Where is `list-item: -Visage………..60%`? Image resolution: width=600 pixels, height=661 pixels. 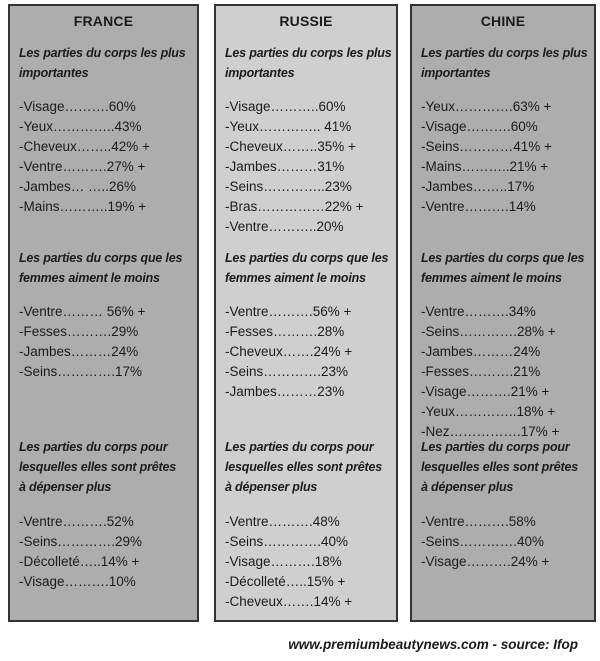 list-item: -Visage………..60% is located at coordinates (285, 106).